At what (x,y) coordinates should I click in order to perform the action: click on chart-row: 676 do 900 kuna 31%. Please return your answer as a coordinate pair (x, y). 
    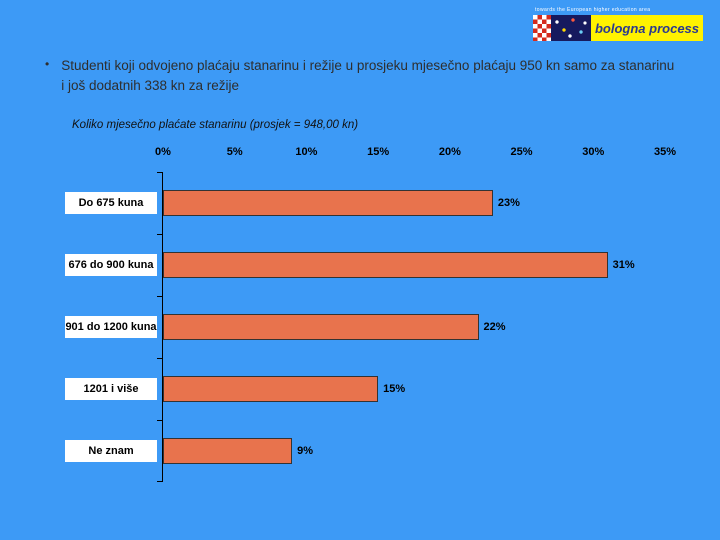
    Looking at the image, I should click on (365, 265).